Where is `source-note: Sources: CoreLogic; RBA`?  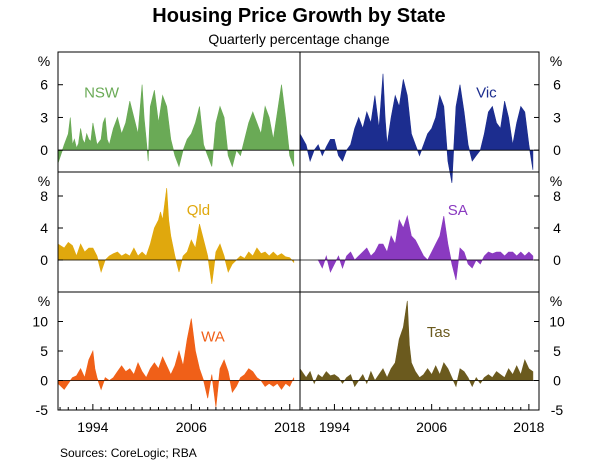
source-note: Sources: CoreLogic; RBA is located at coordinates (128, 453).